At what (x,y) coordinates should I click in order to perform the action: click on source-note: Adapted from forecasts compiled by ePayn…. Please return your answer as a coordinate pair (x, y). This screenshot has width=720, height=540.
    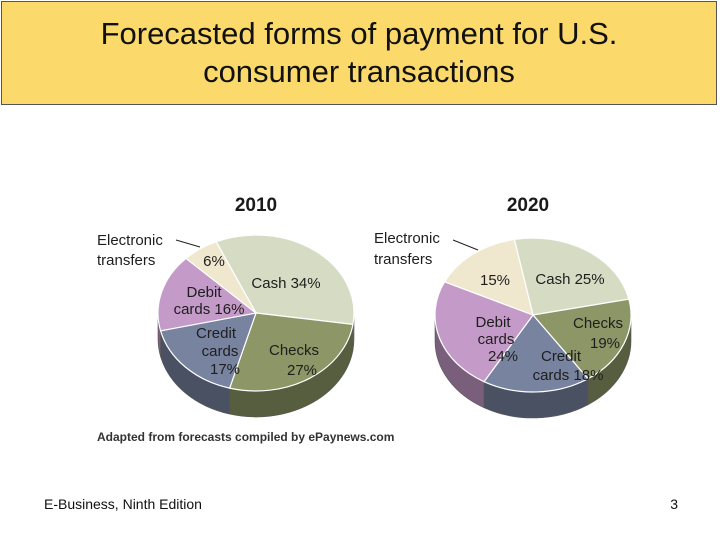
    Looking at the image, I should click on (245, 437).